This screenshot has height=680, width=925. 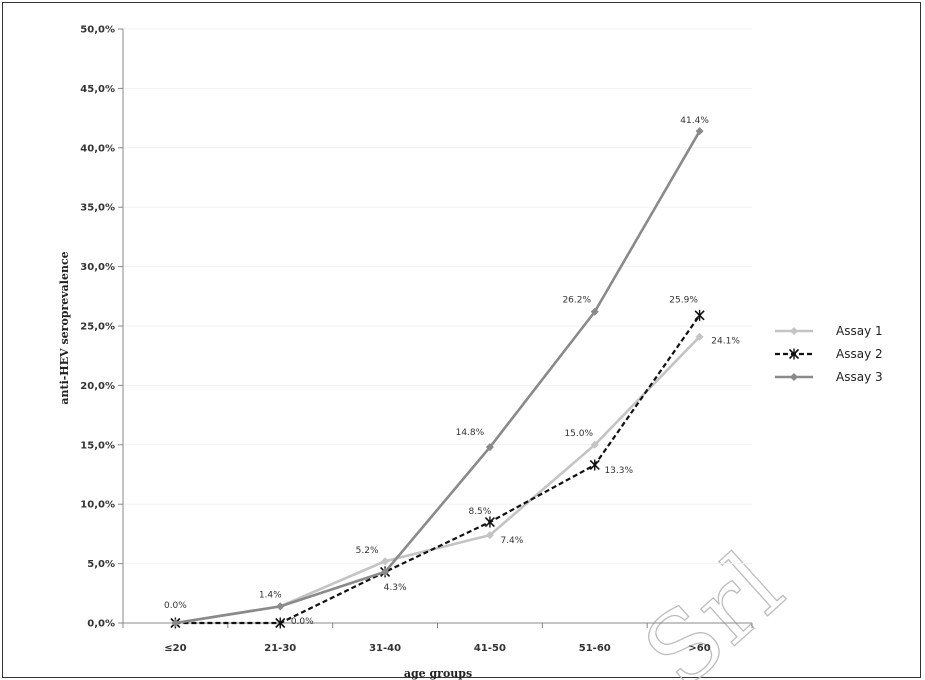 I want to click on y-tick-label: 10,0%, so click(x=97, y=505).